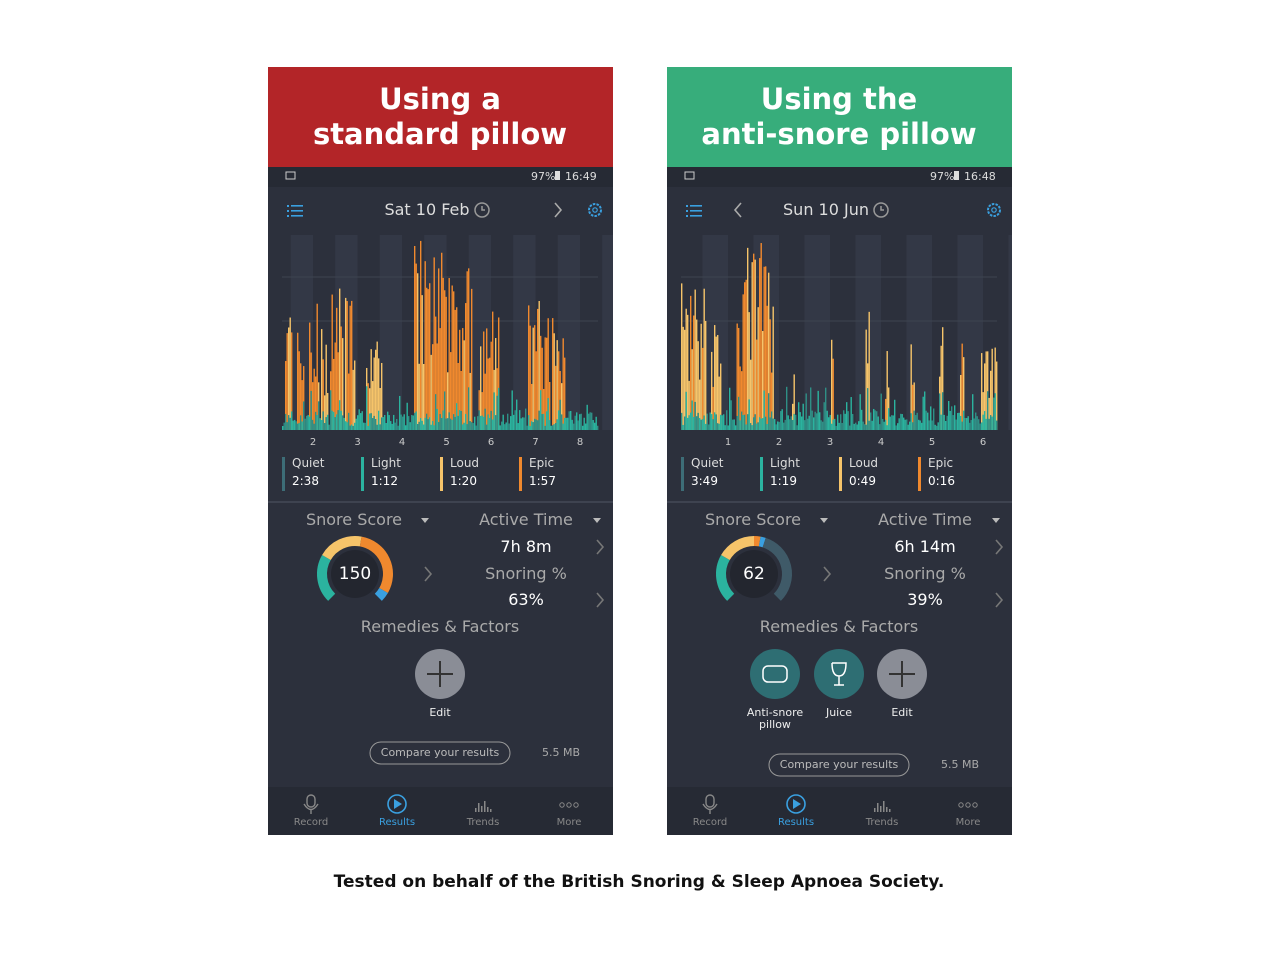 This screenshot has height=959, width=1278. I want to click on remedy-label: Juice, so click(839, 712).